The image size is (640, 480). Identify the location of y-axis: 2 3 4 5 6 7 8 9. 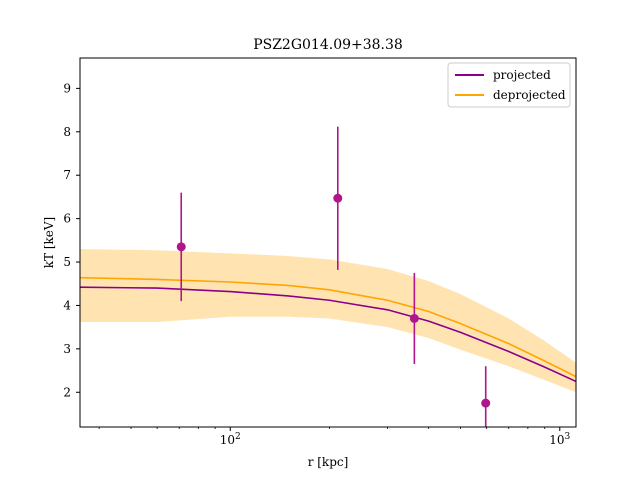
(71, 240).